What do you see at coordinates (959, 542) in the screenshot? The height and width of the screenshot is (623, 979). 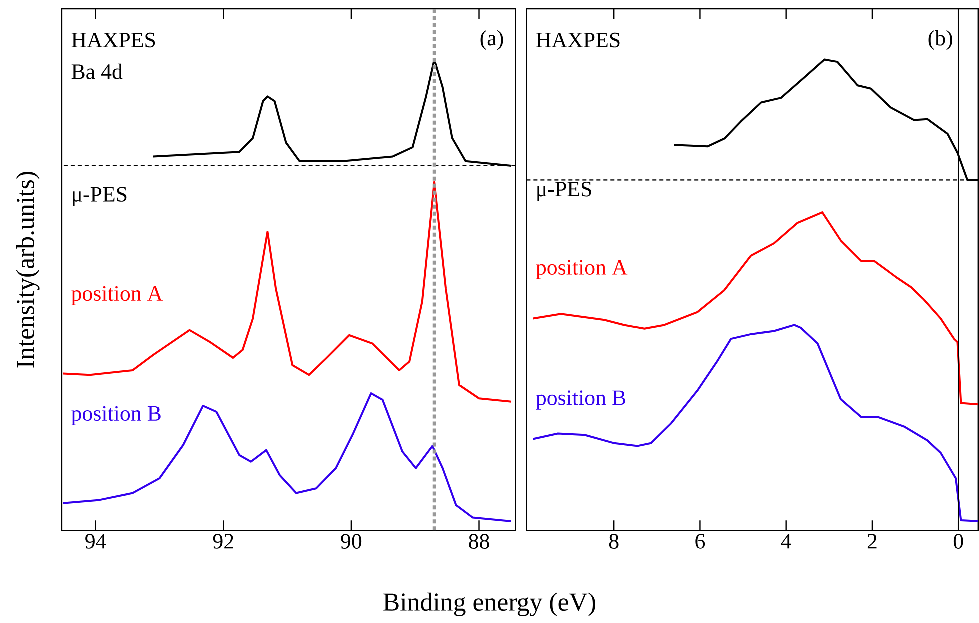 I see `x-tick-label: 0` at bounding box center [959, 542].